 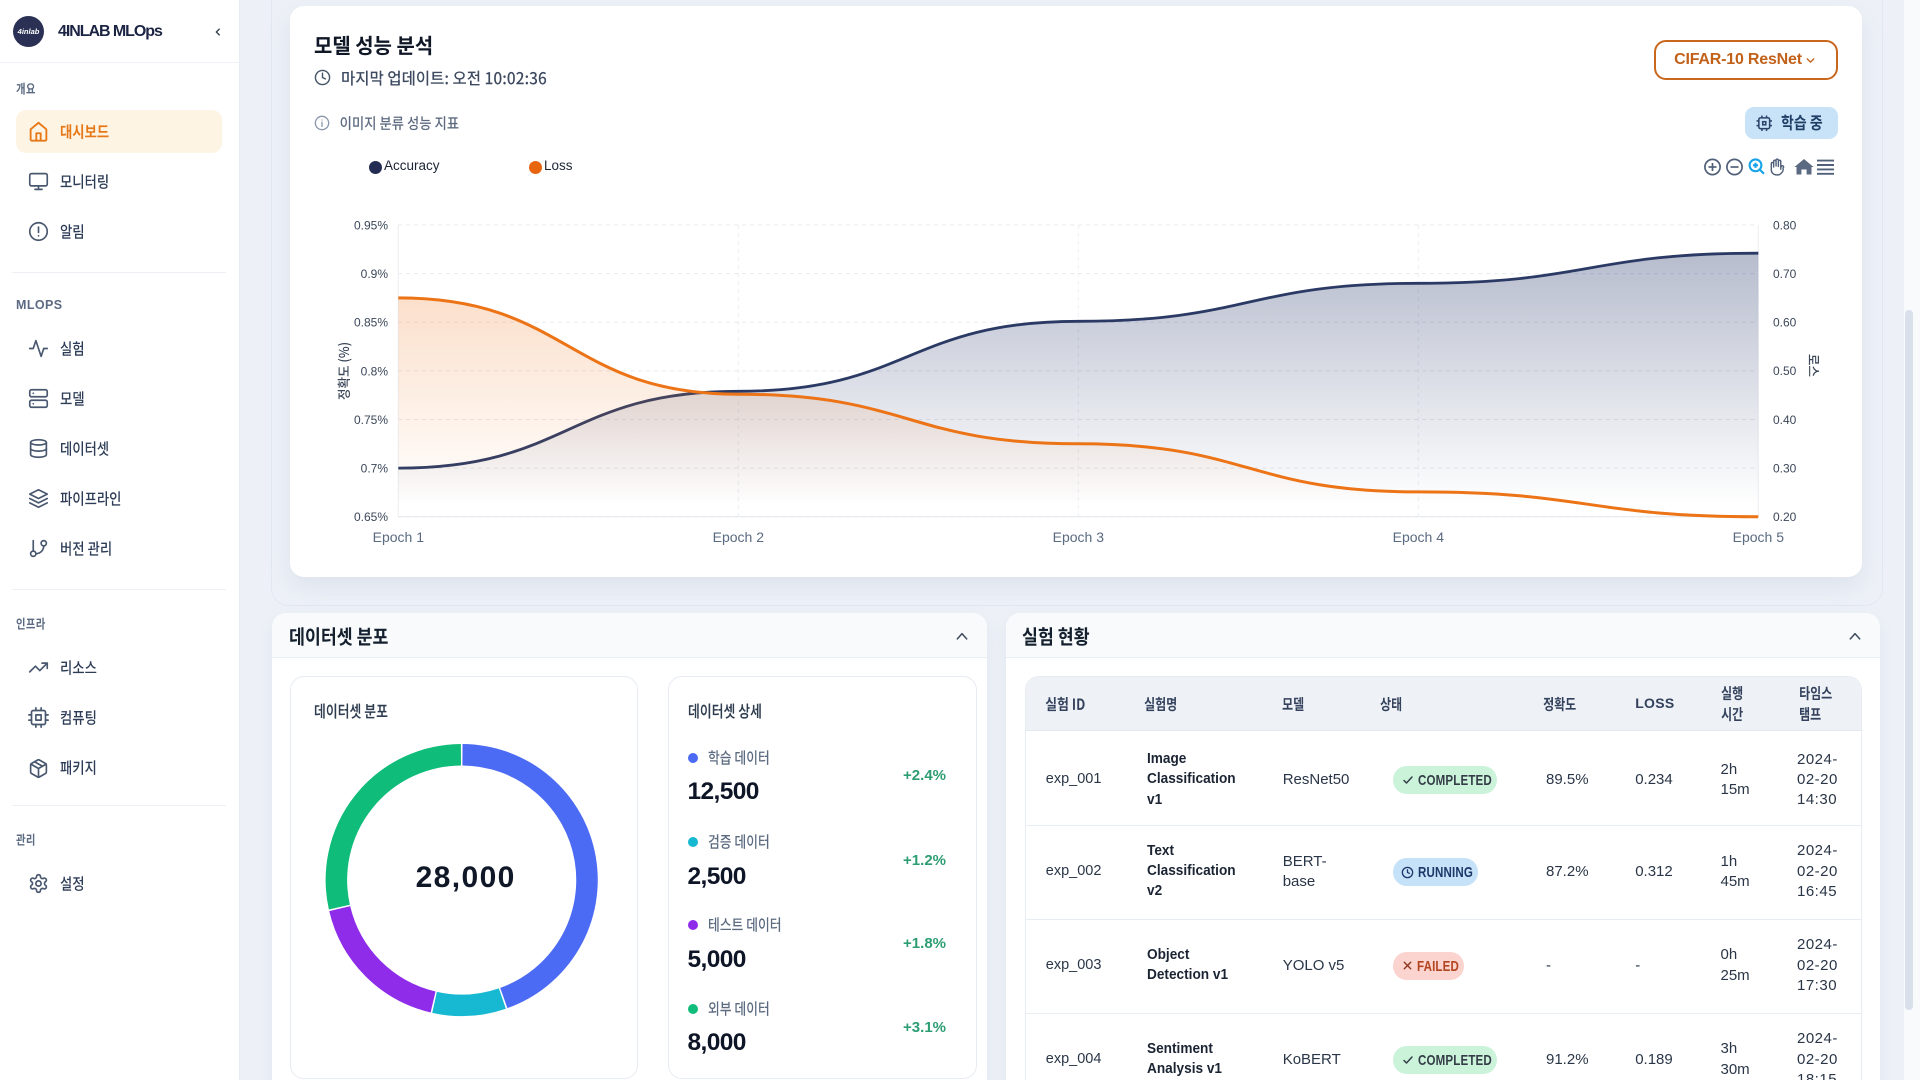 I want to click on svg-text: 0.40, so click(x=1785, y=420).